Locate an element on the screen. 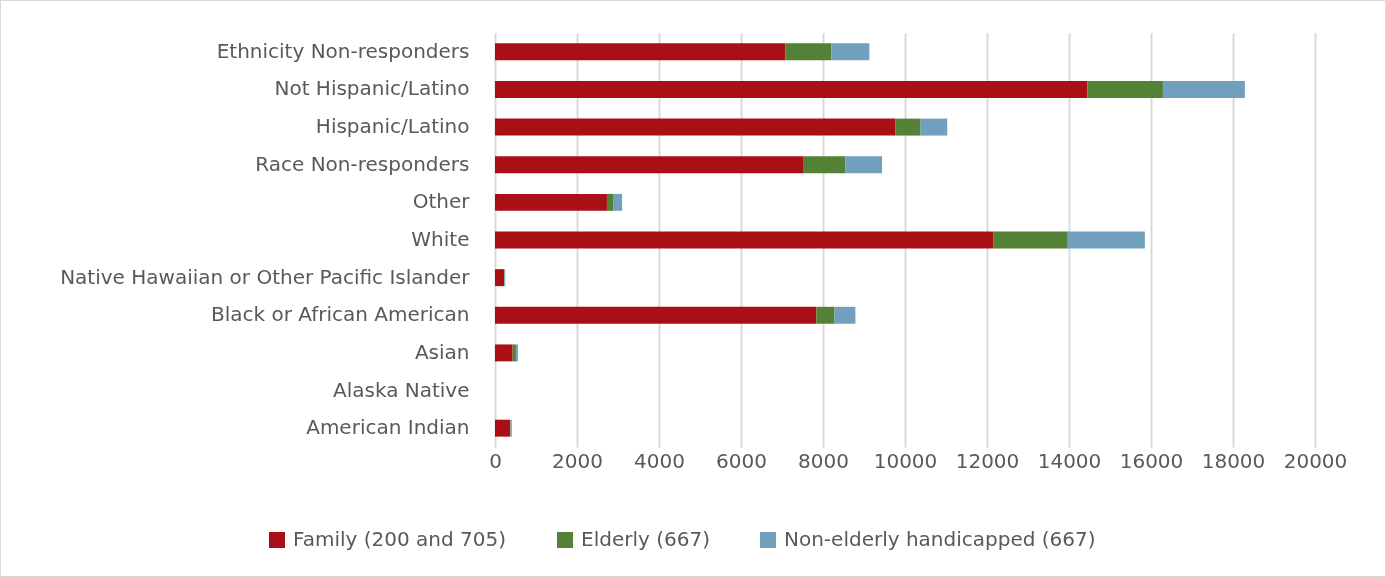  x-tick-label: 16000 is located at coordinates (1151, 460).